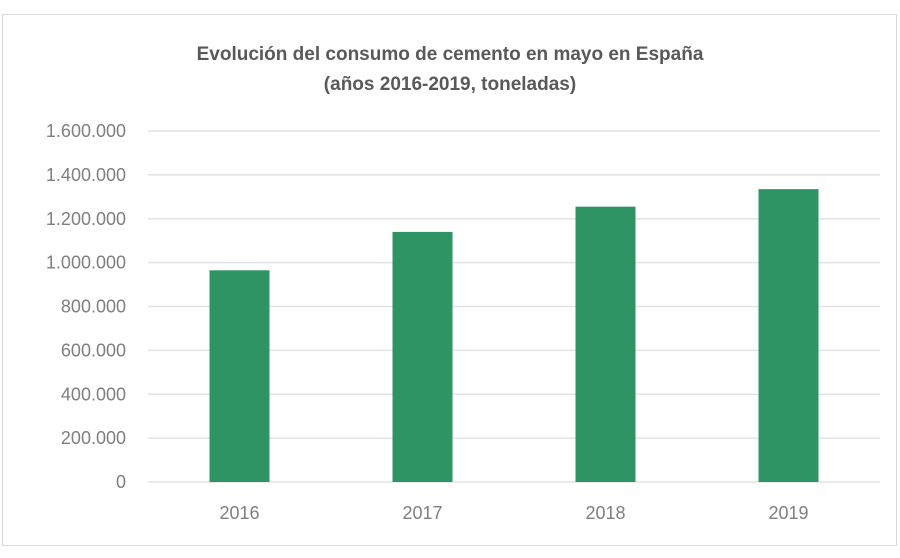 Image resolution: width=900 pixels, height=558 pixels. I want to click on x-tick-label: 2019, so click(788, 513).